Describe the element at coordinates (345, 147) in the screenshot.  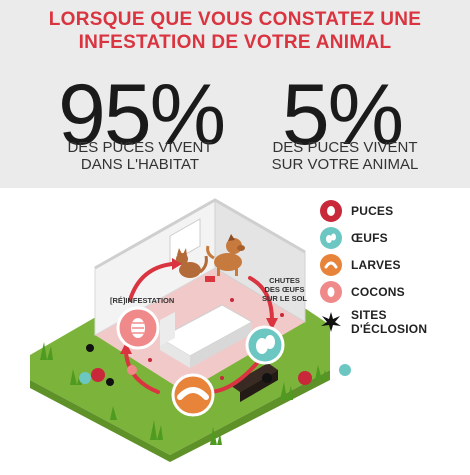
I see `animal-caption-line-1: DES PUCES VIVENT` at that location.